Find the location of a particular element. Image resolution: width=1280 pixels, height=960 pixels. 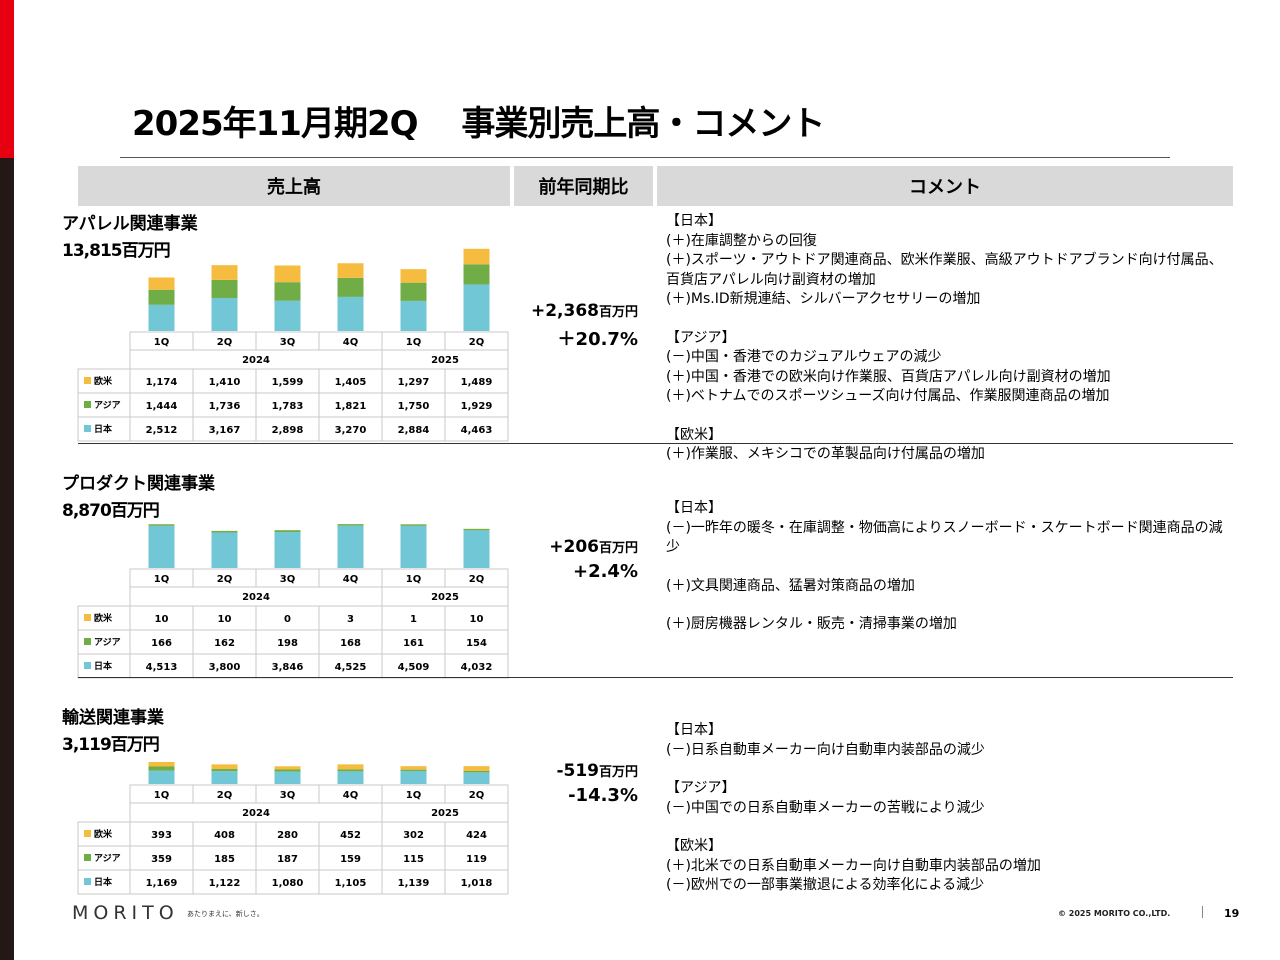

data-label: 0 is located at coordinates (287, 619).